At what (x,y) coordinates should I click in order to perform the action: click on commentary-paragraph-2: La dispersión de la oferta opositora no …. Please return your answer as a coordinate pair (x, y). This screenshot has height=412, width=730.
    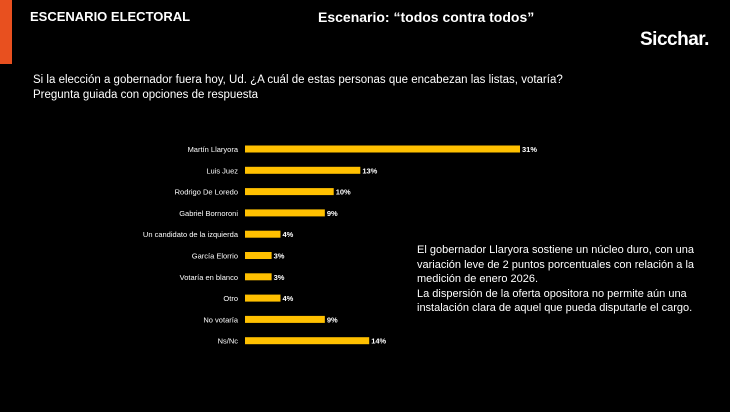
    Looking at the image, I should click on (555, 301).